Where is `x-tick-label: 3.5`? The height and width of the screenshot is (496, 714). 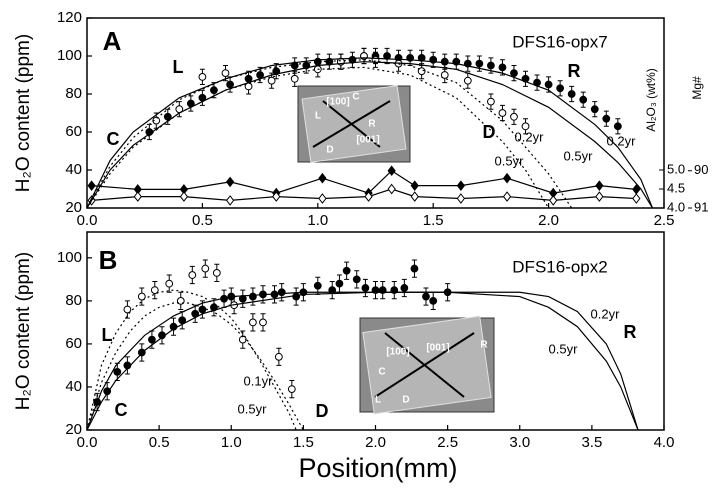
x-tick-label: 3.5 is located at coordinates (591, 442).